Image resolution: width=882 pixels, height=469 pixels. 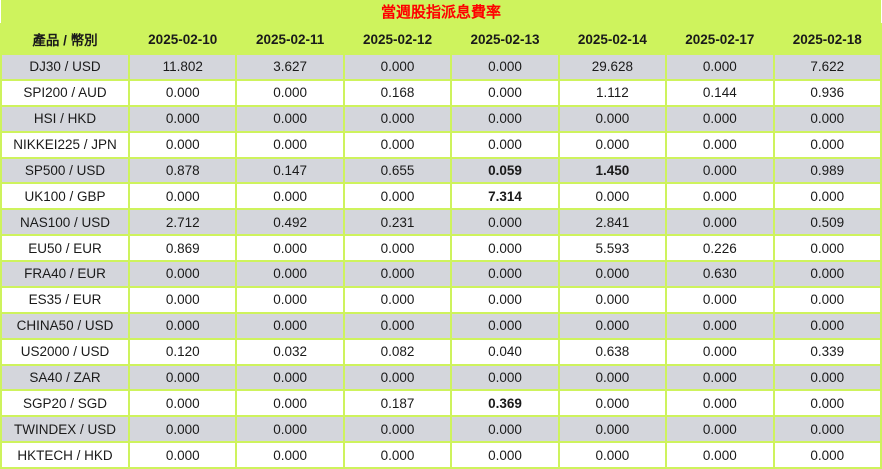 What do you see at coordinates (612, 170) in the screenshot?
I see `rate-cell: 1.450` at bounding box center [612, 170].